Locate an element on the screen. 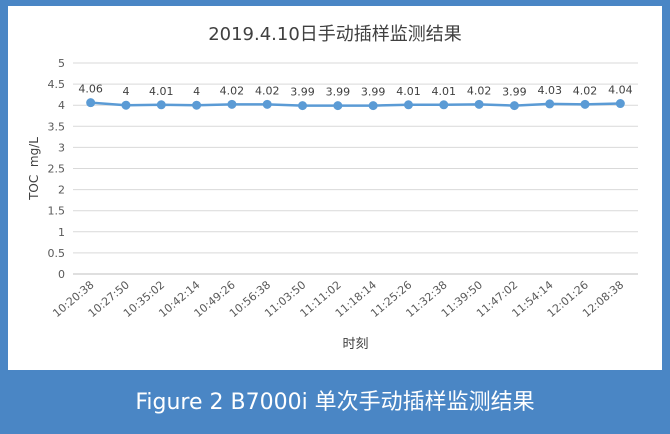 Image resolution: width=670 pixels, height=434 pixels. y-tick-label: 1 is located at coordinates (61, 232).